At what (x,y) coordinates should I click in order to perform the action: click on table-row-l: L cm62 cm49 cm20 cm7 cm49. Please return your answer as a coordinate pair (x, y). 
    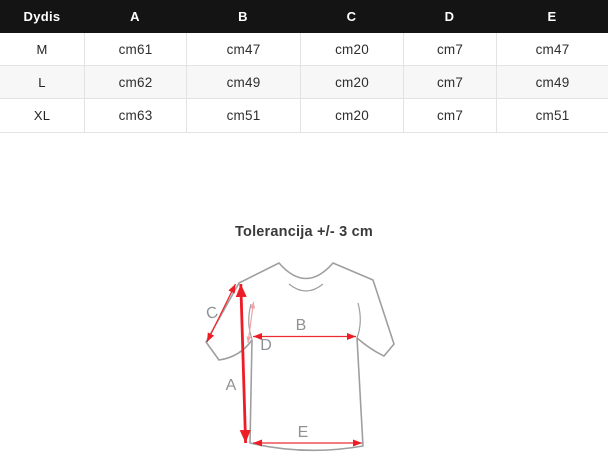
    Looking at the image, I should click on (304, 82).